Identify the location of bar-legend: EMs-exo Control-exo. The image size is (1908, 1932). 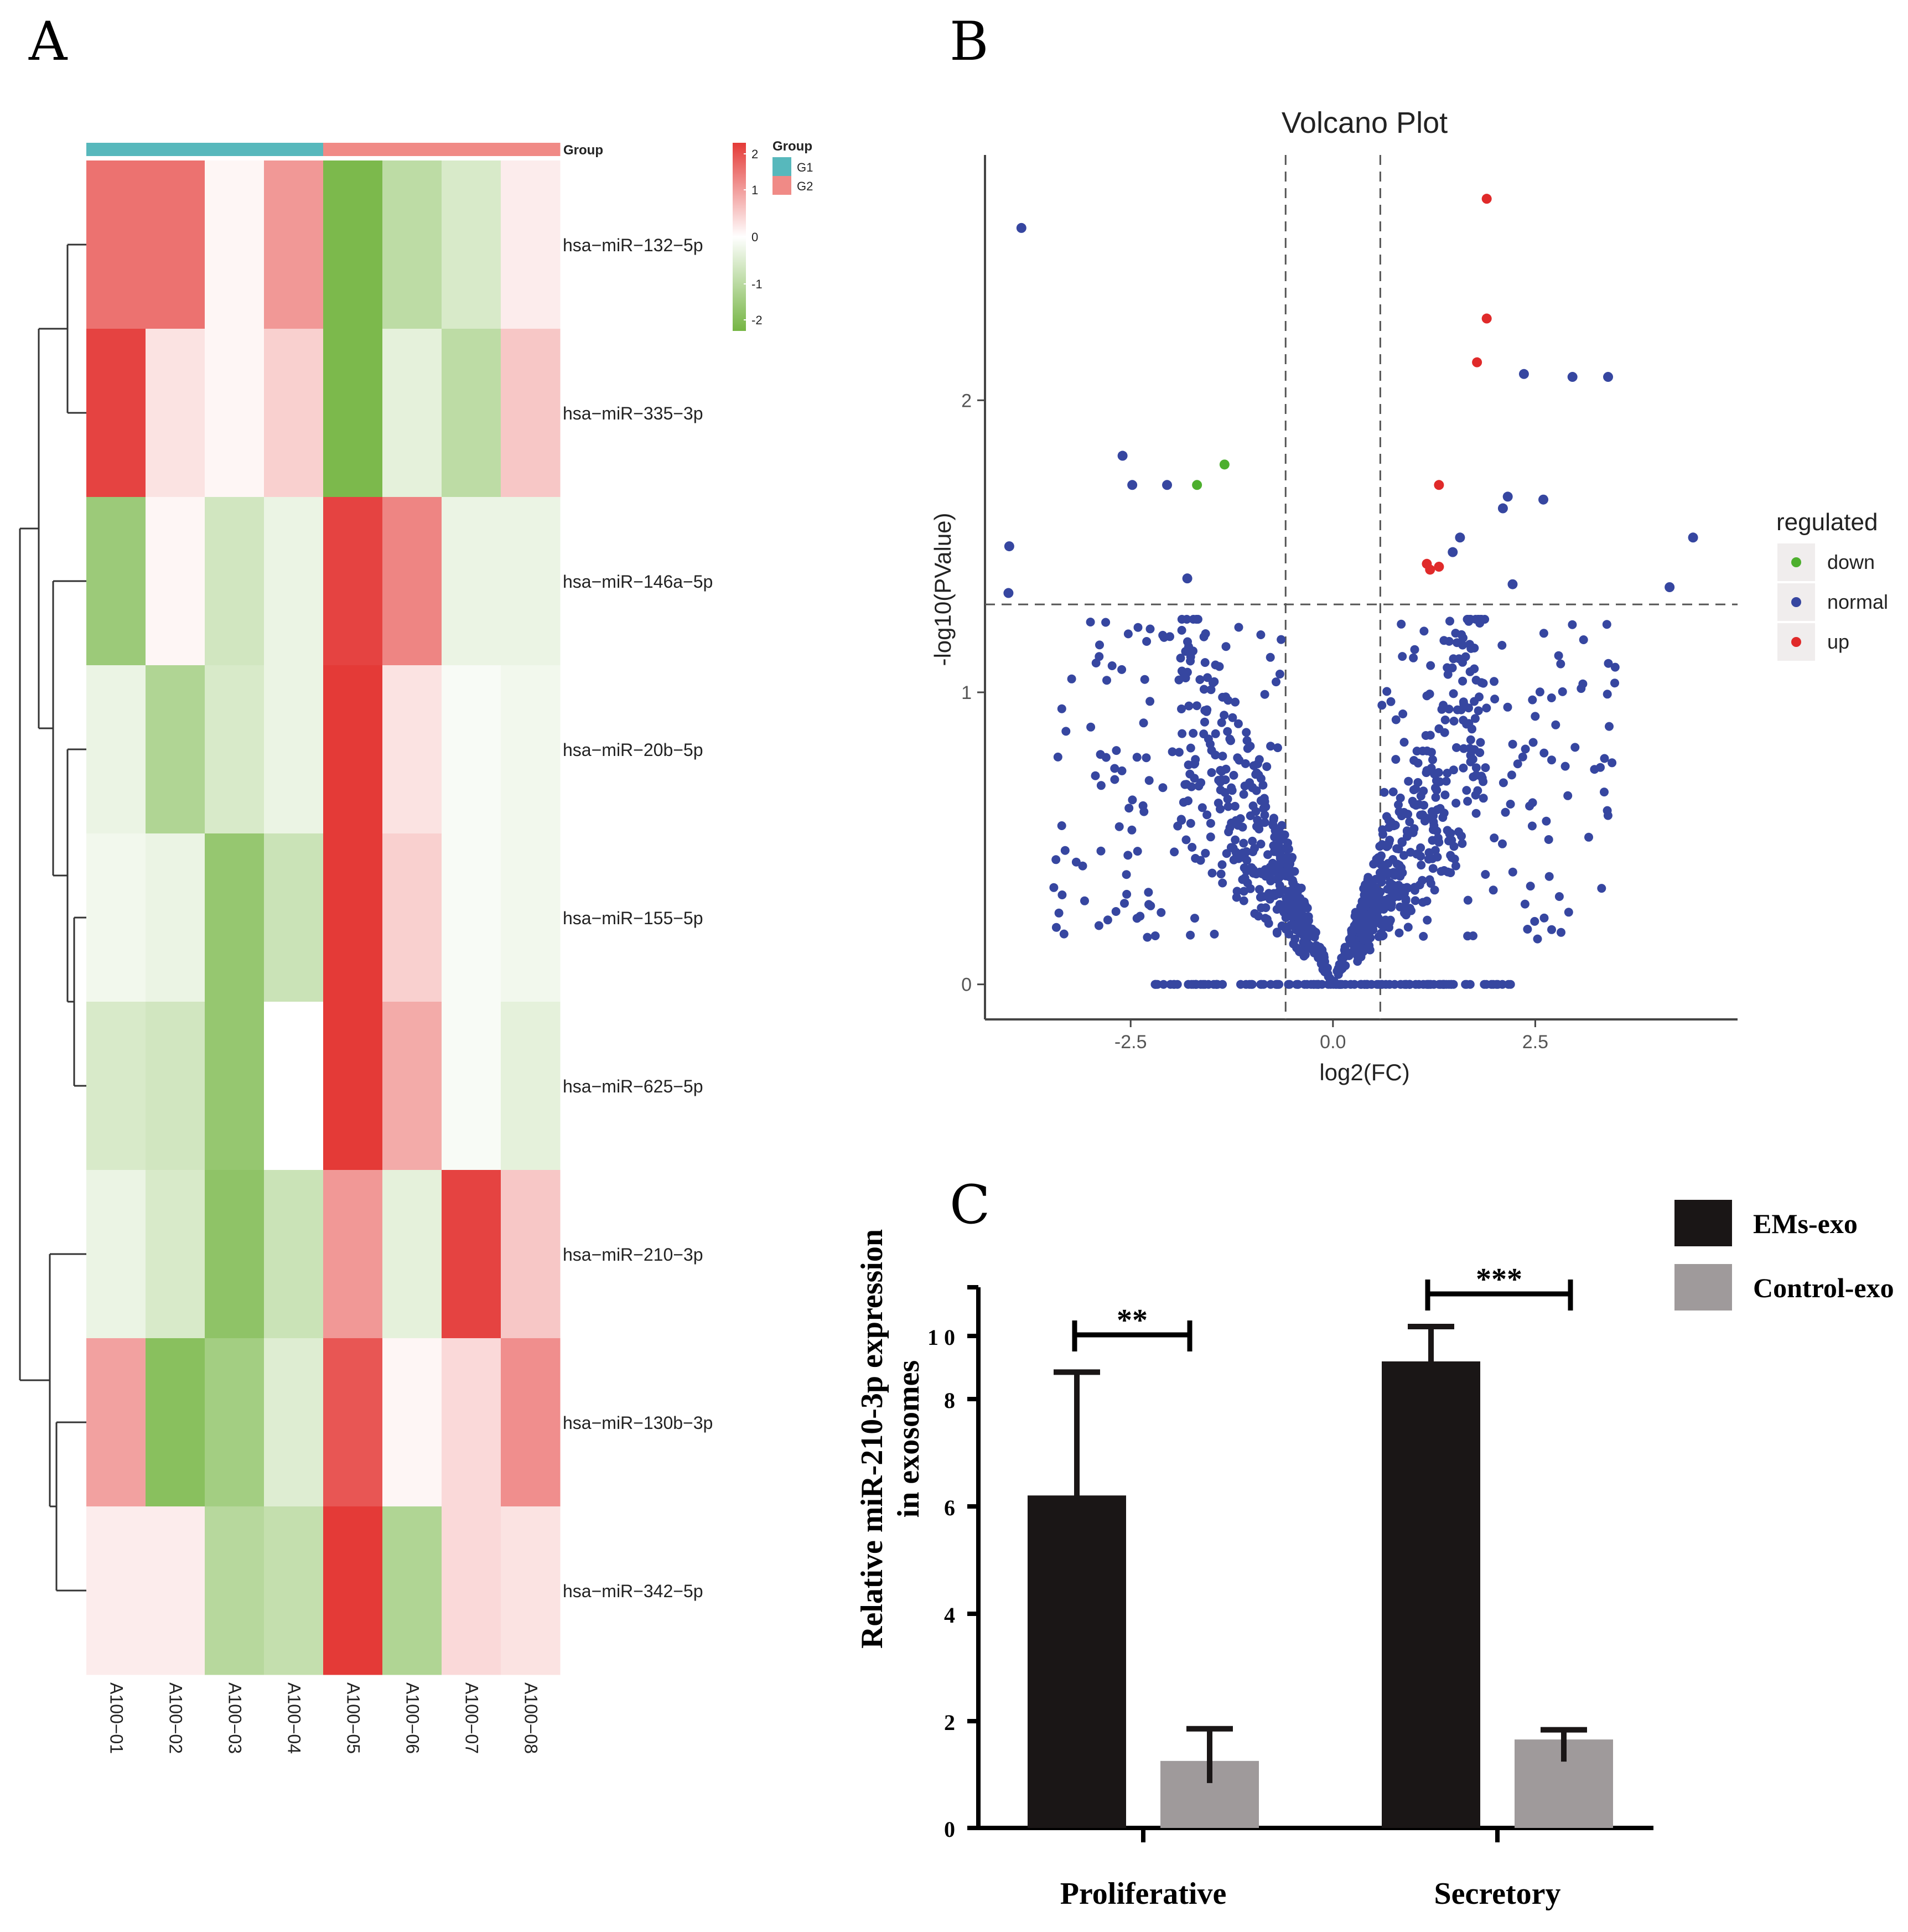
(1784, 1255).